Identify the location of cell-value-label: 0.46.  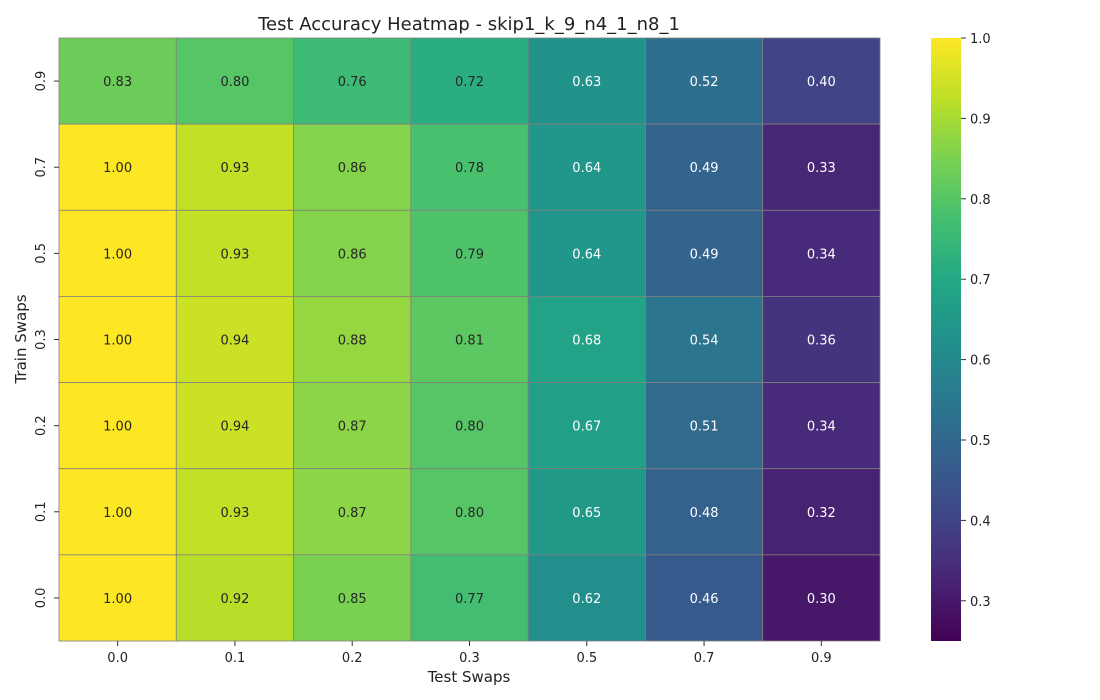
(704, 599).